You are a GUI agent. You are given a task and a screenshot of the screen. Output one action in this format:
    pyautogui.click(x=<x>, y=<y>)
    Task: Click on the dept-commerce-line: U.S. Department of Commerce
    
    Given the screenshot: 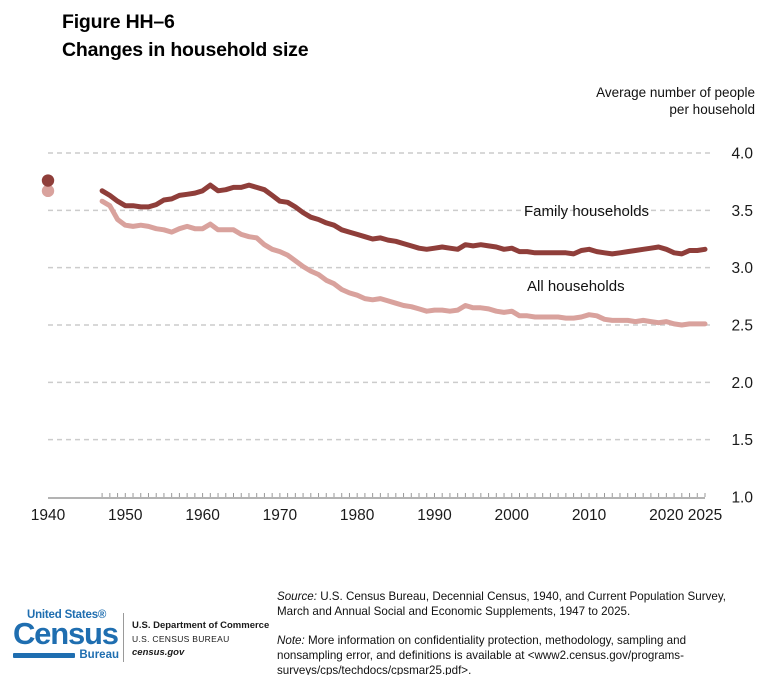 What is the action you would take?
    pyautogui.click(x=201, y=625)
    